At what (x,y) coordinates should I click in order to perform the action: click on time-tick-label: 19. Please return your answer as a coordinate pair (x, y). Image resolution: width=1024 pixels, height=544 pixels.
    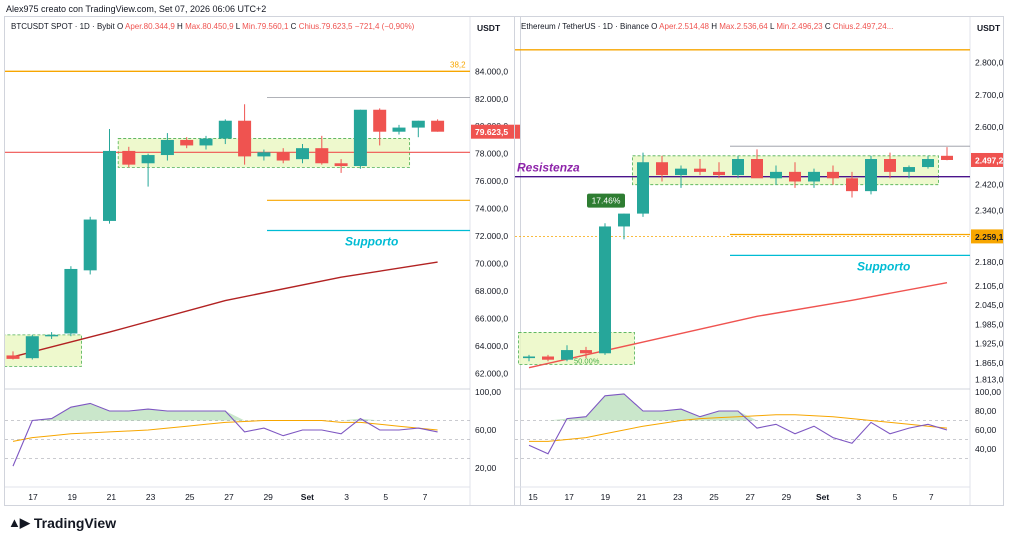
    Looking at the image, I should click on (606, 497).